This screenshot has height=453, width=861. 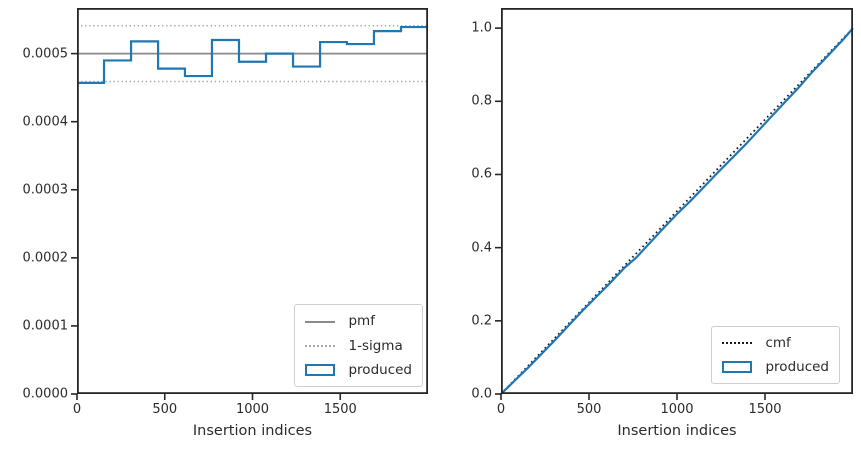 I want to click on left-legend: pmf 1-sigma produced, so click(x=358, y=345).